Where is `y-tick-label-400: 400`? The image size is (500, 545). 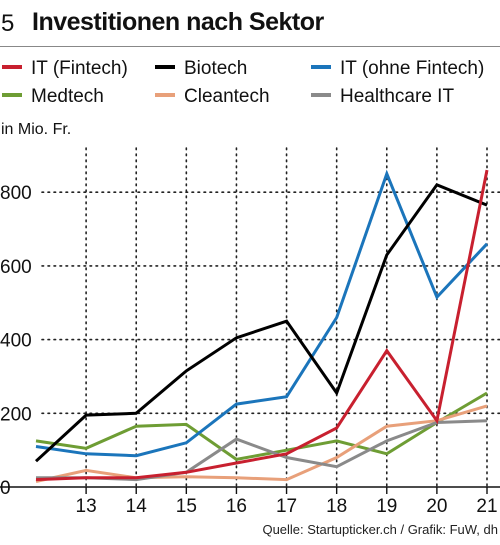 y-tick-label-400: 400 is located at coordinates (16, 341).